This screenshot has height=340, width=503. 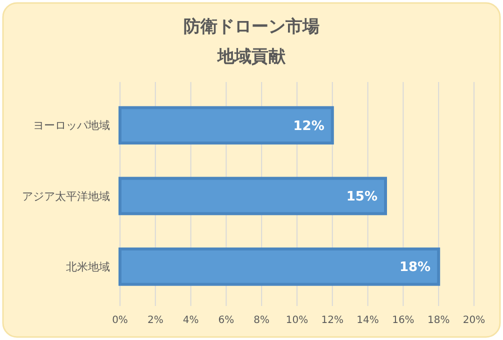 I want to click on data-label: 15%, so click(x=362, y=197).